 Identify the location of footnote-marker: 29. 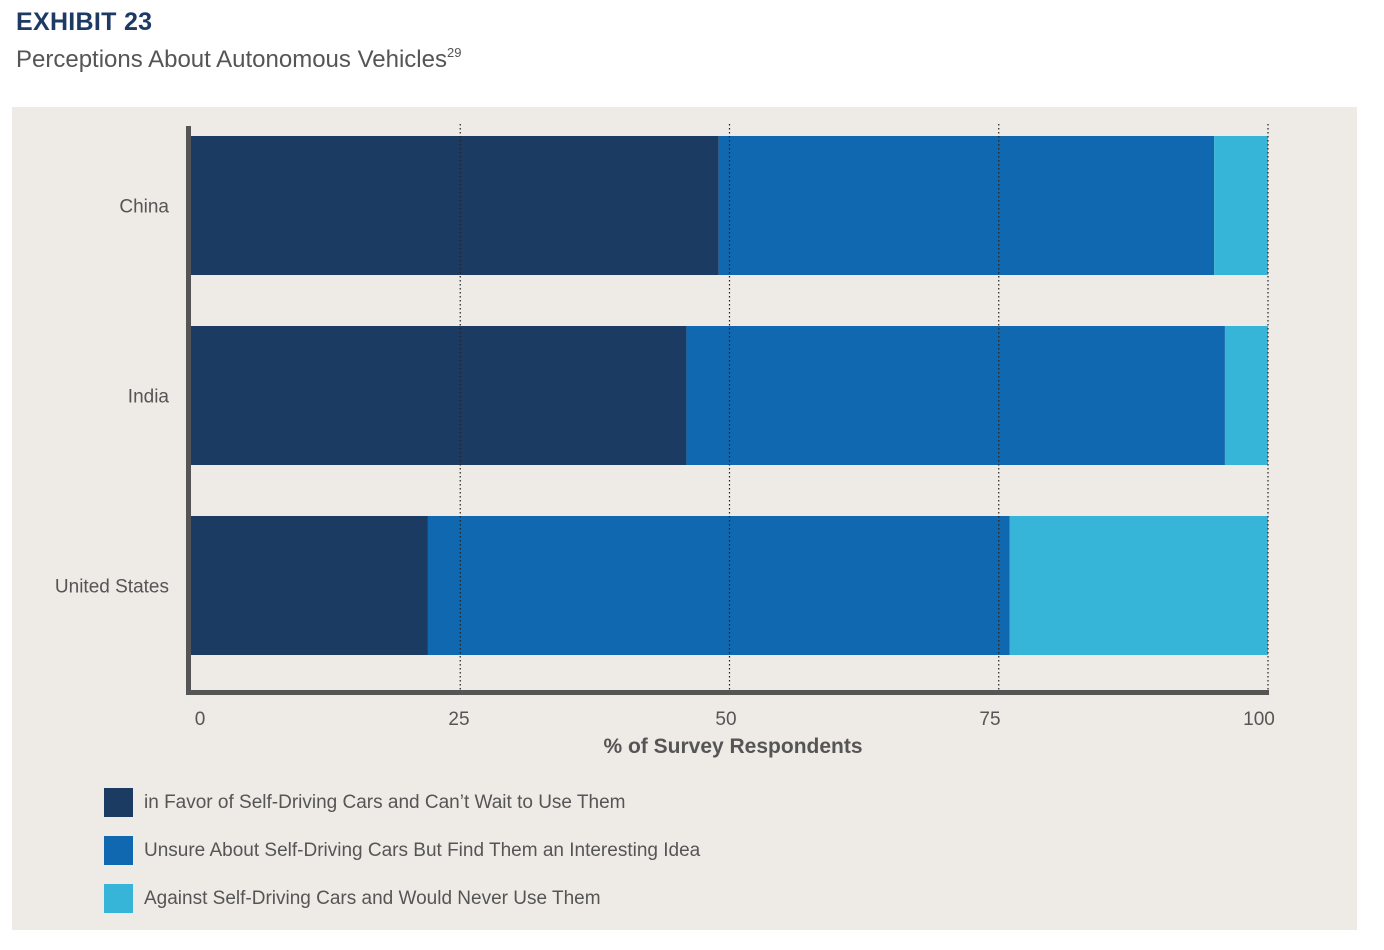
(454, 52).